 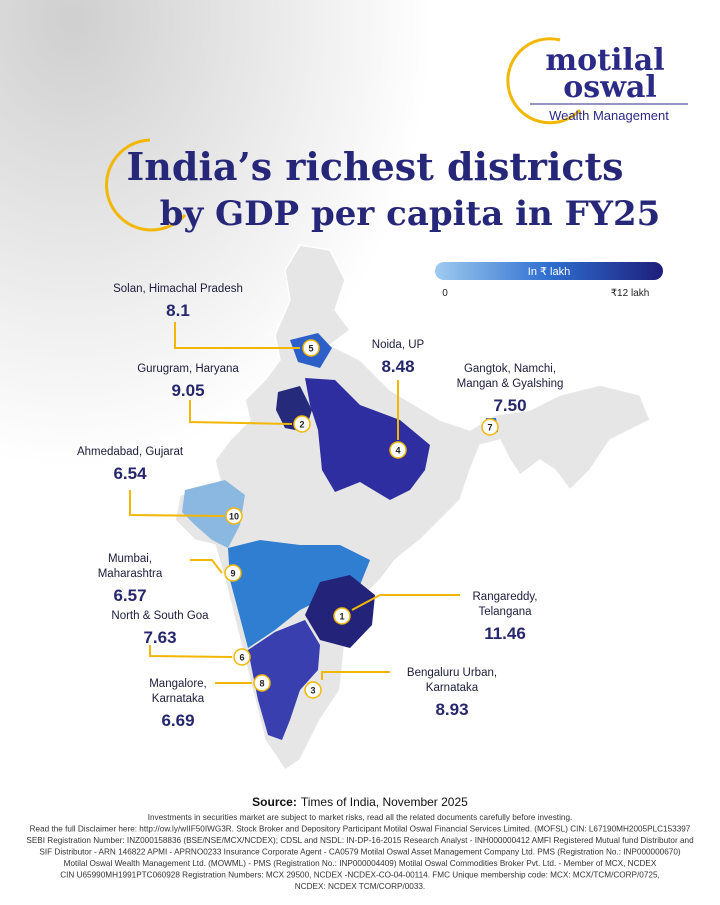 I want to click on title-arc, so click(x=146, y=185).